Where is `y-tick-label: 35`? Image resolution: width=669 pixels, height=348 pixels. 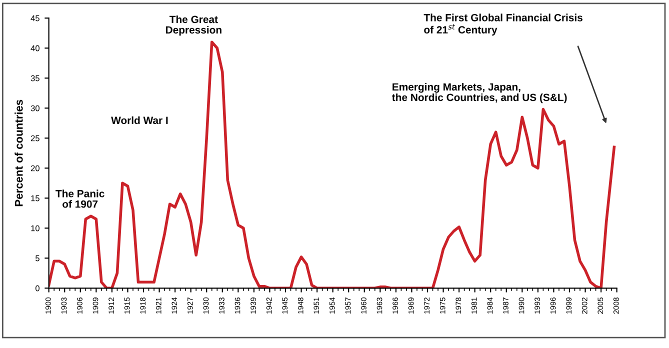 y-tick-label: 35 is located at coordinates (35, 78).